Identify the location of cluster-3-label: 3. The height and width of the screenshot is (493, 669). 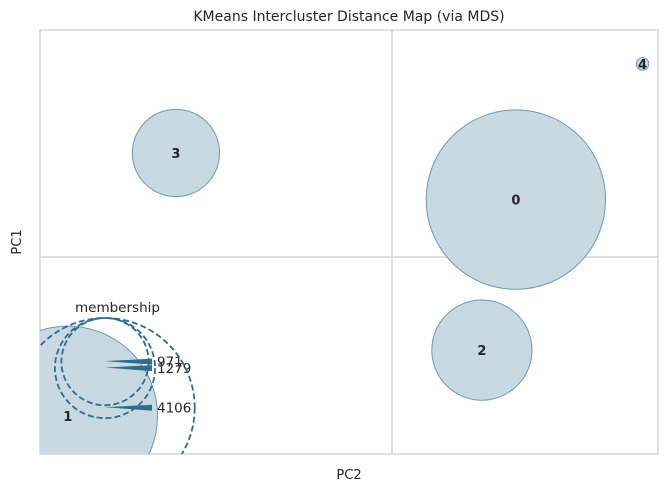
(175, 154).